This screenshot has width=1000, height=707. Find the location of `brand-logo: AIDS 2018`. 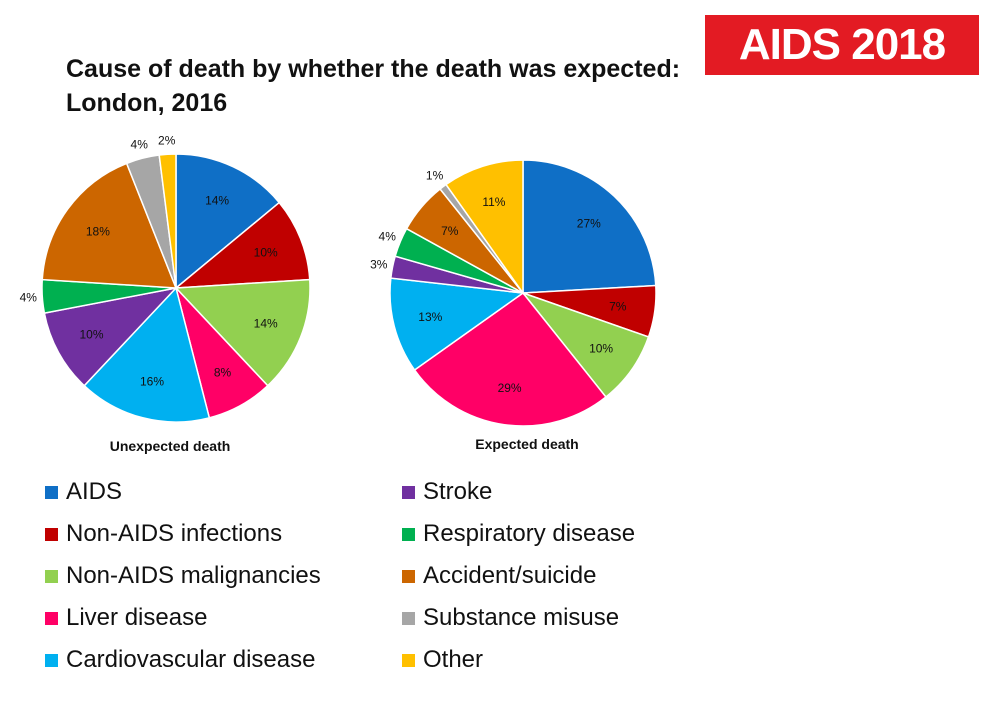

brand-logo: AIDS 2018 is located at coordinates (842, 45).